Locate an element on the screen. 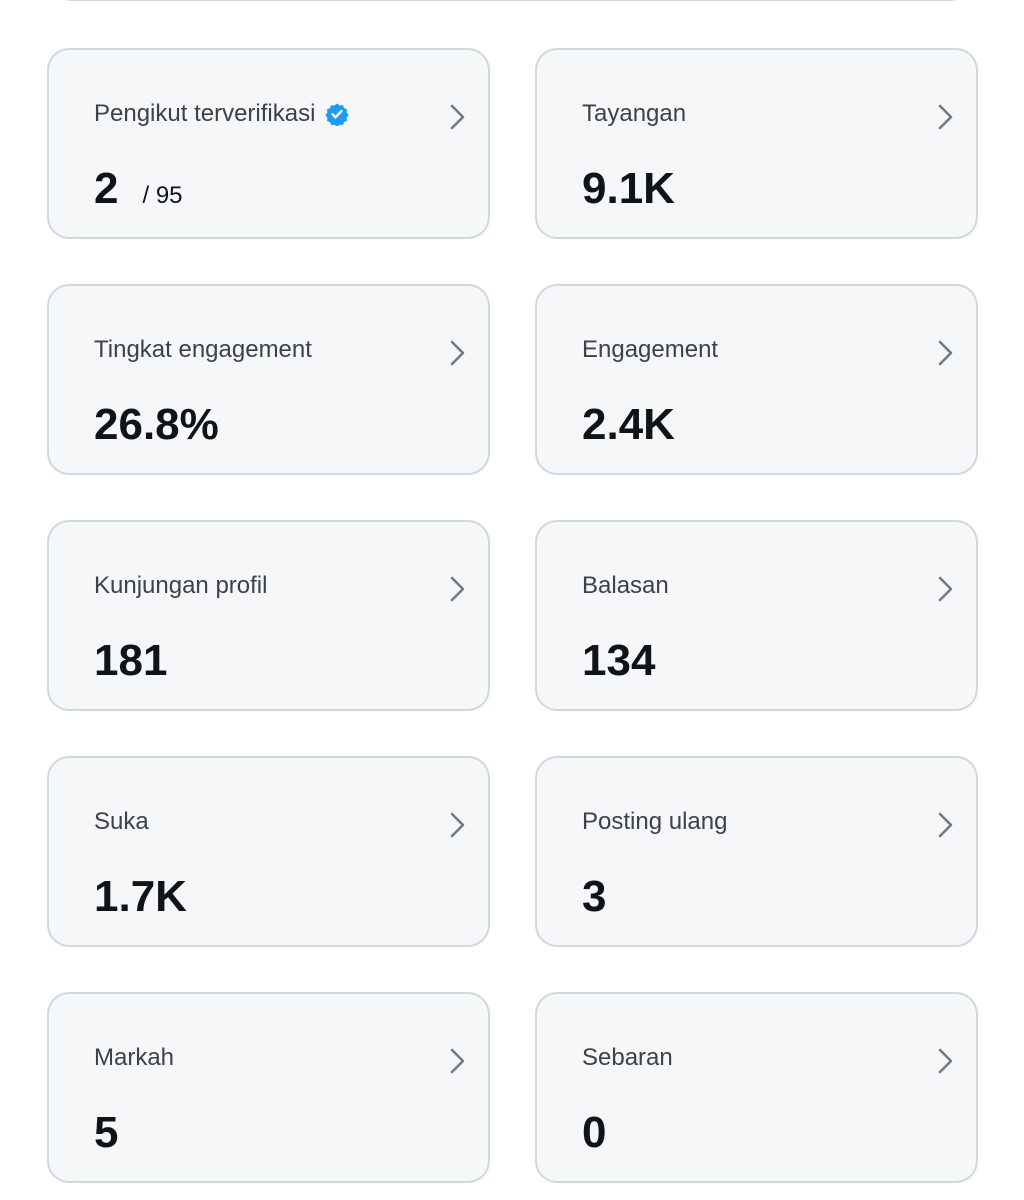 This screenshot has width=1024, height=1200. stat-card: Sebaran 0 is located at coordinates (756, 1087).